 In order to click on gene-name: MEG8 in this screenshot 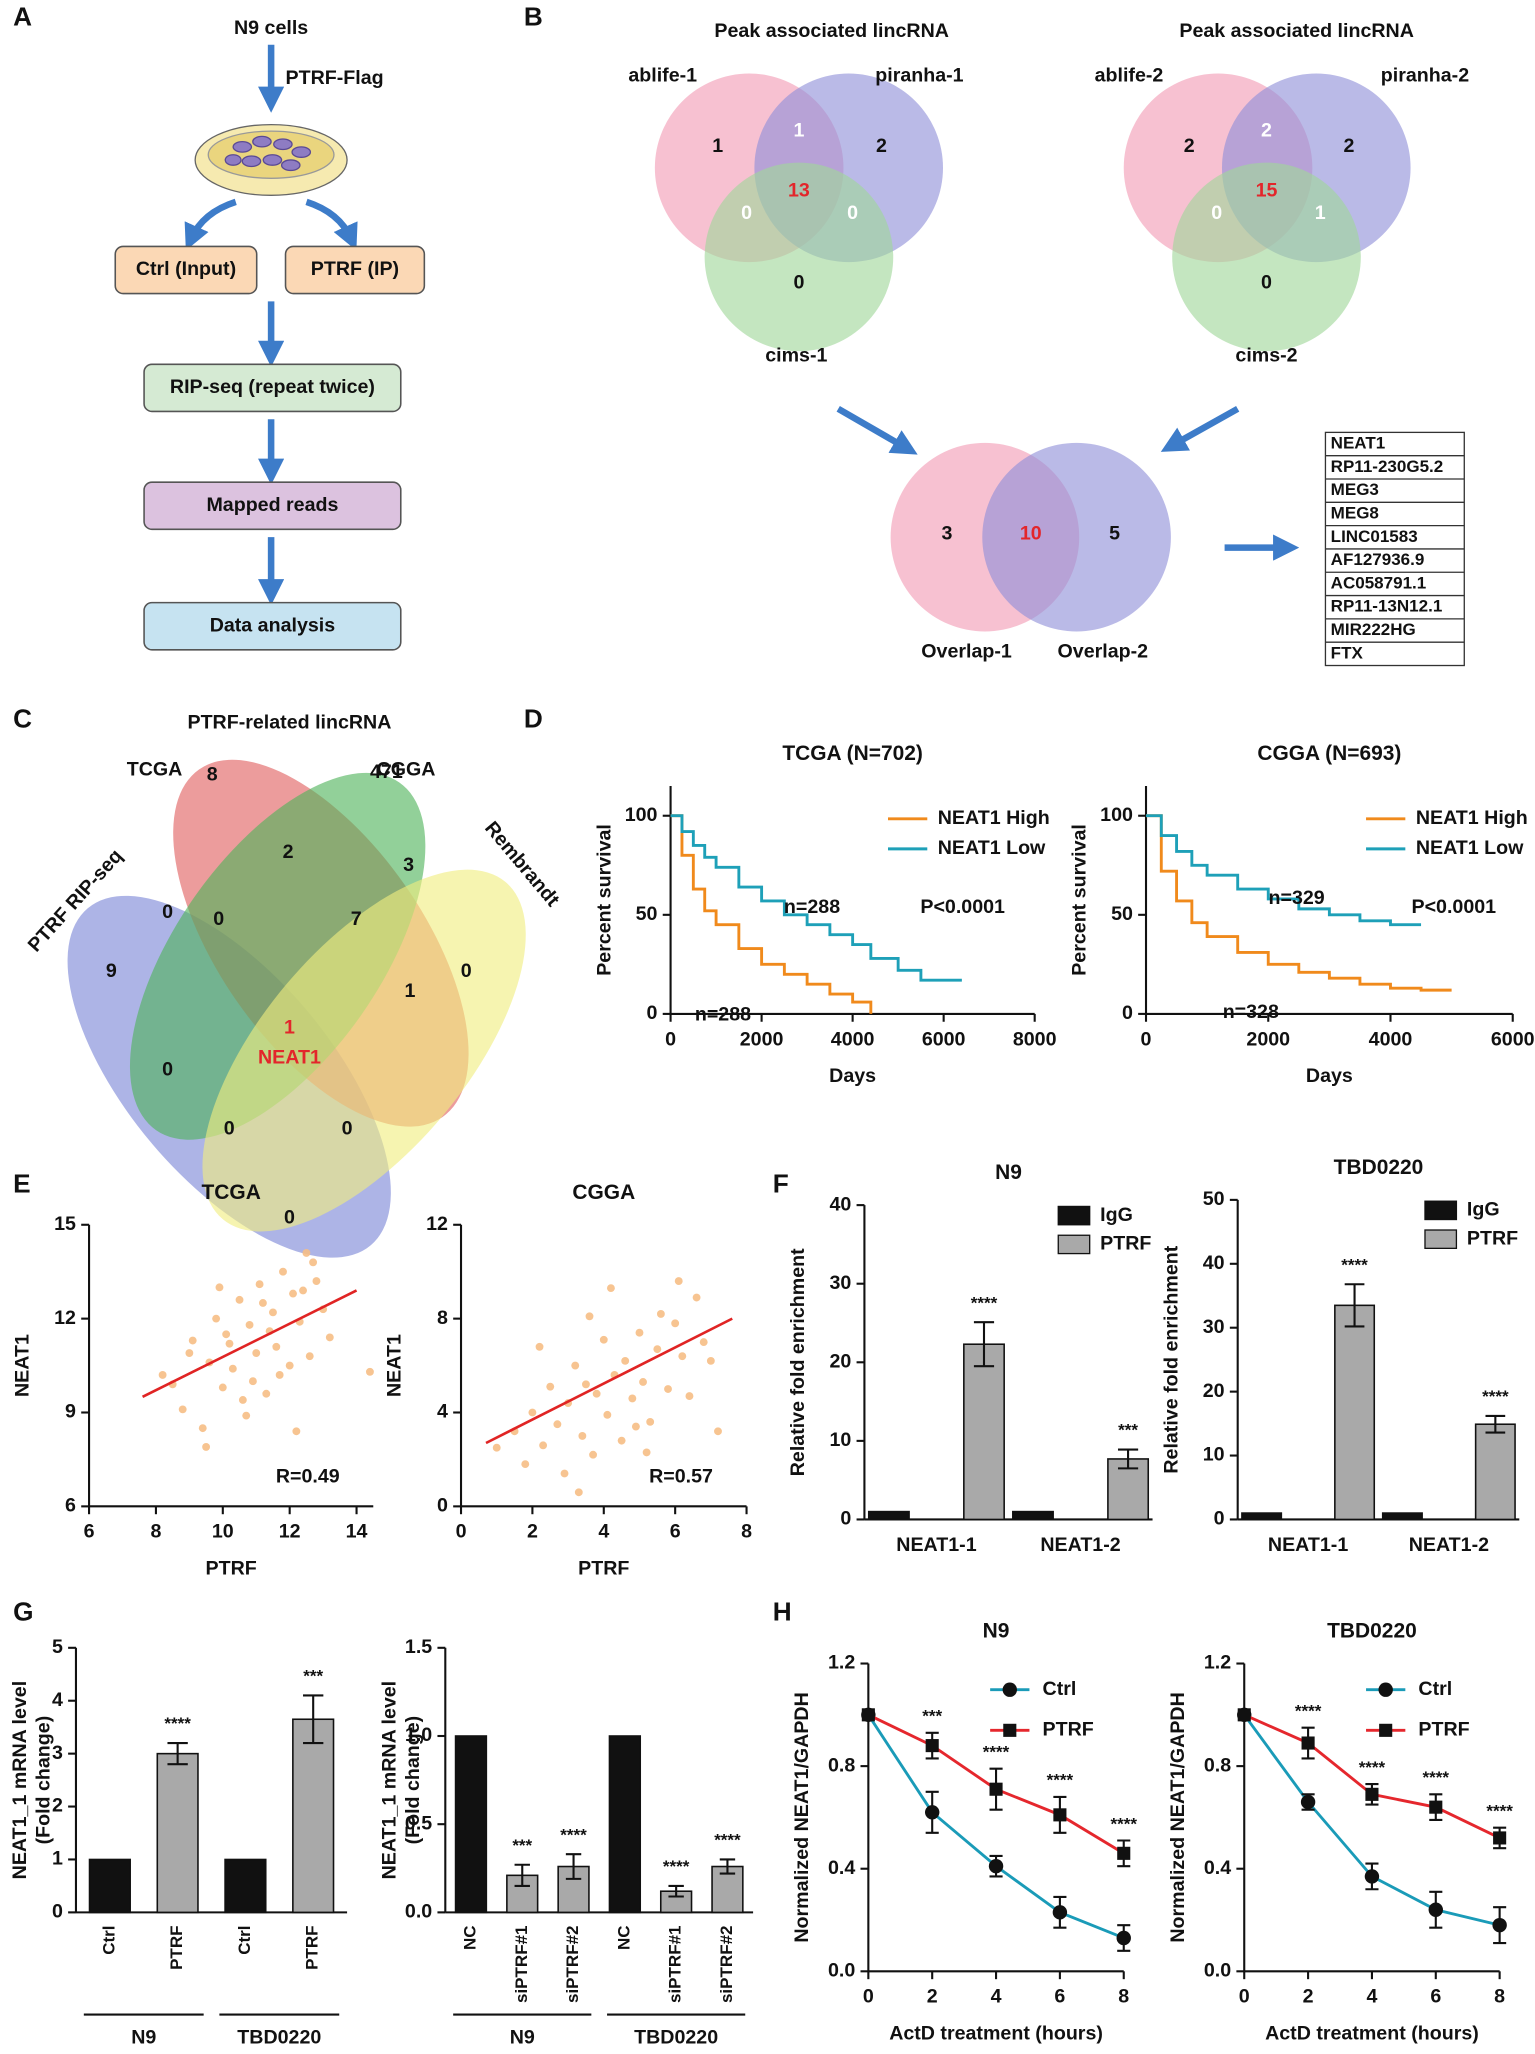, I will do `click(1355, 512)`.